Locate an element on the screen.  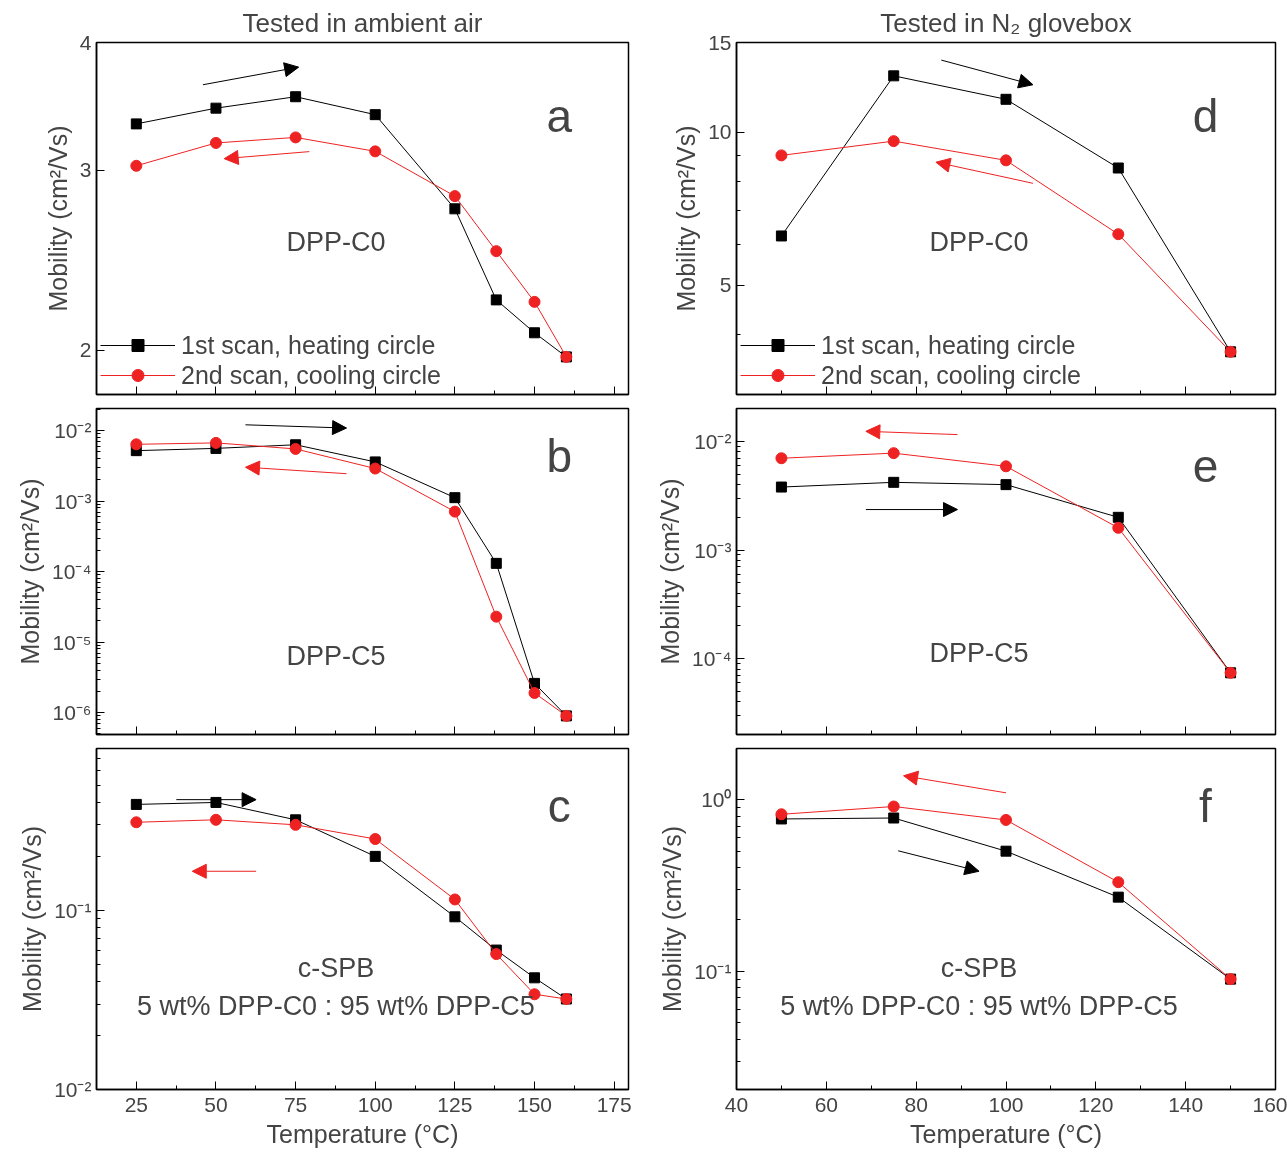
annotation: e is located at coordinates (1205, 466).